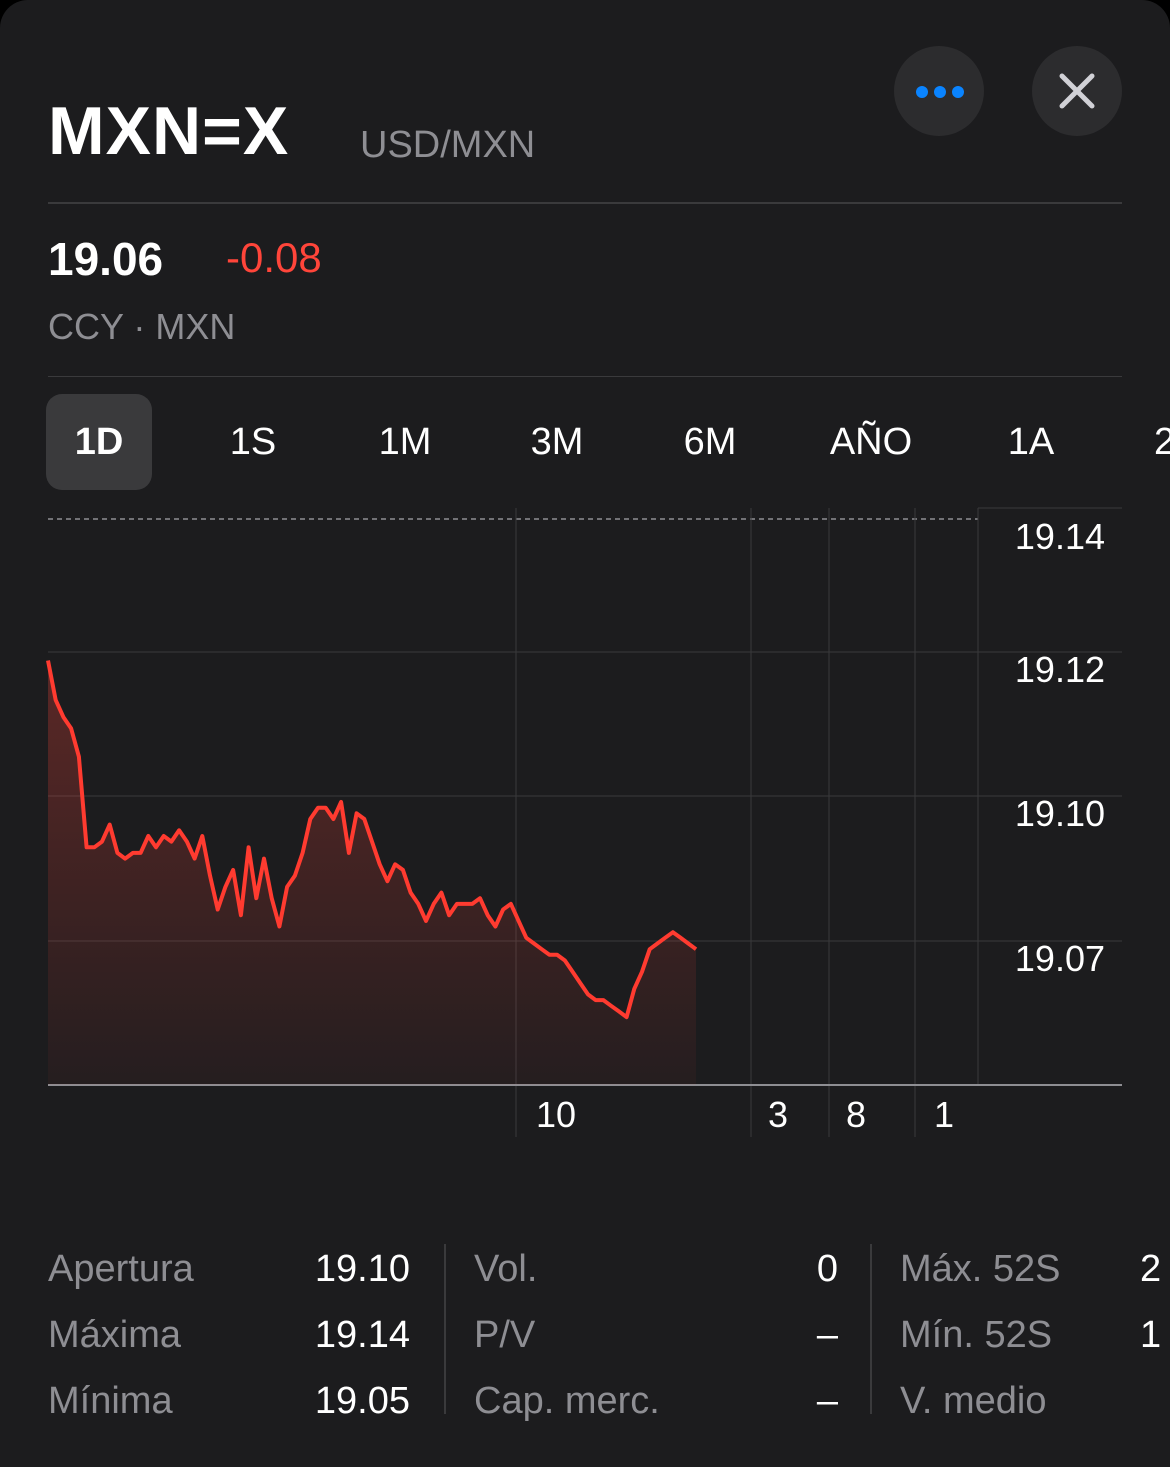 The width and height of the screenshot is (1170, 1467). Describe the element at coordinates (973, 1401) in the screenshot. I see `stat-label-avg-volume: V. medio` at that location.